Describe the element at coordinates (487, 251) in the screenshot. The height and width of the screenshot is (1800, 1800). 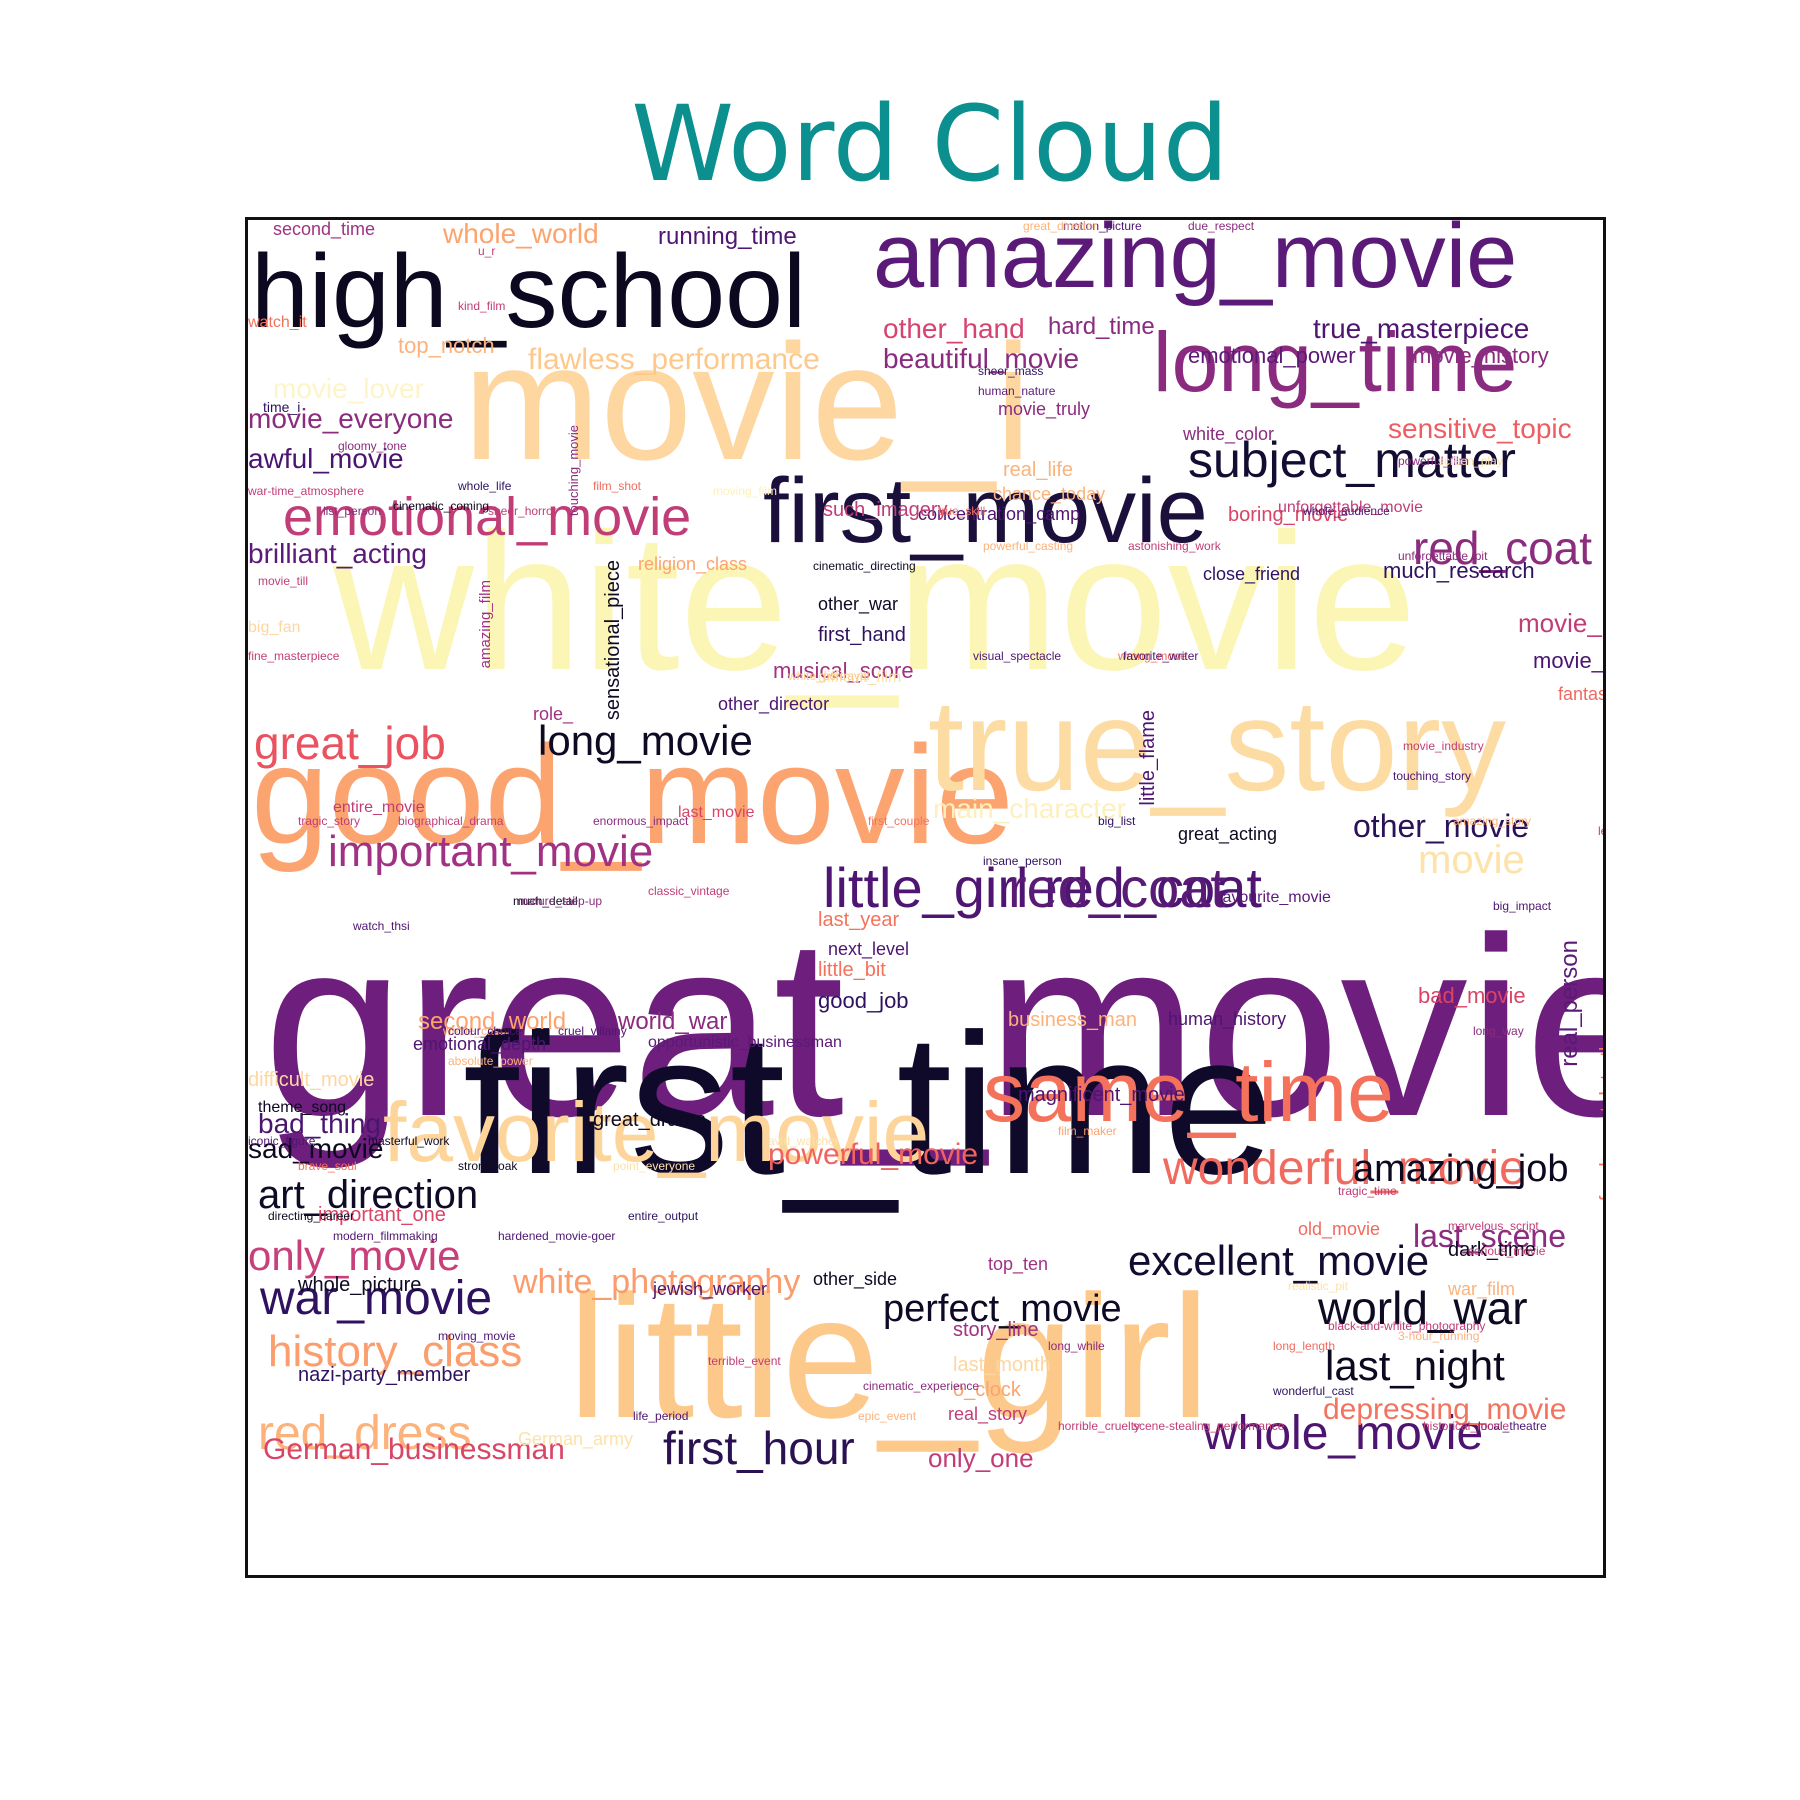
I see `cloud-word: u_r` at that location.